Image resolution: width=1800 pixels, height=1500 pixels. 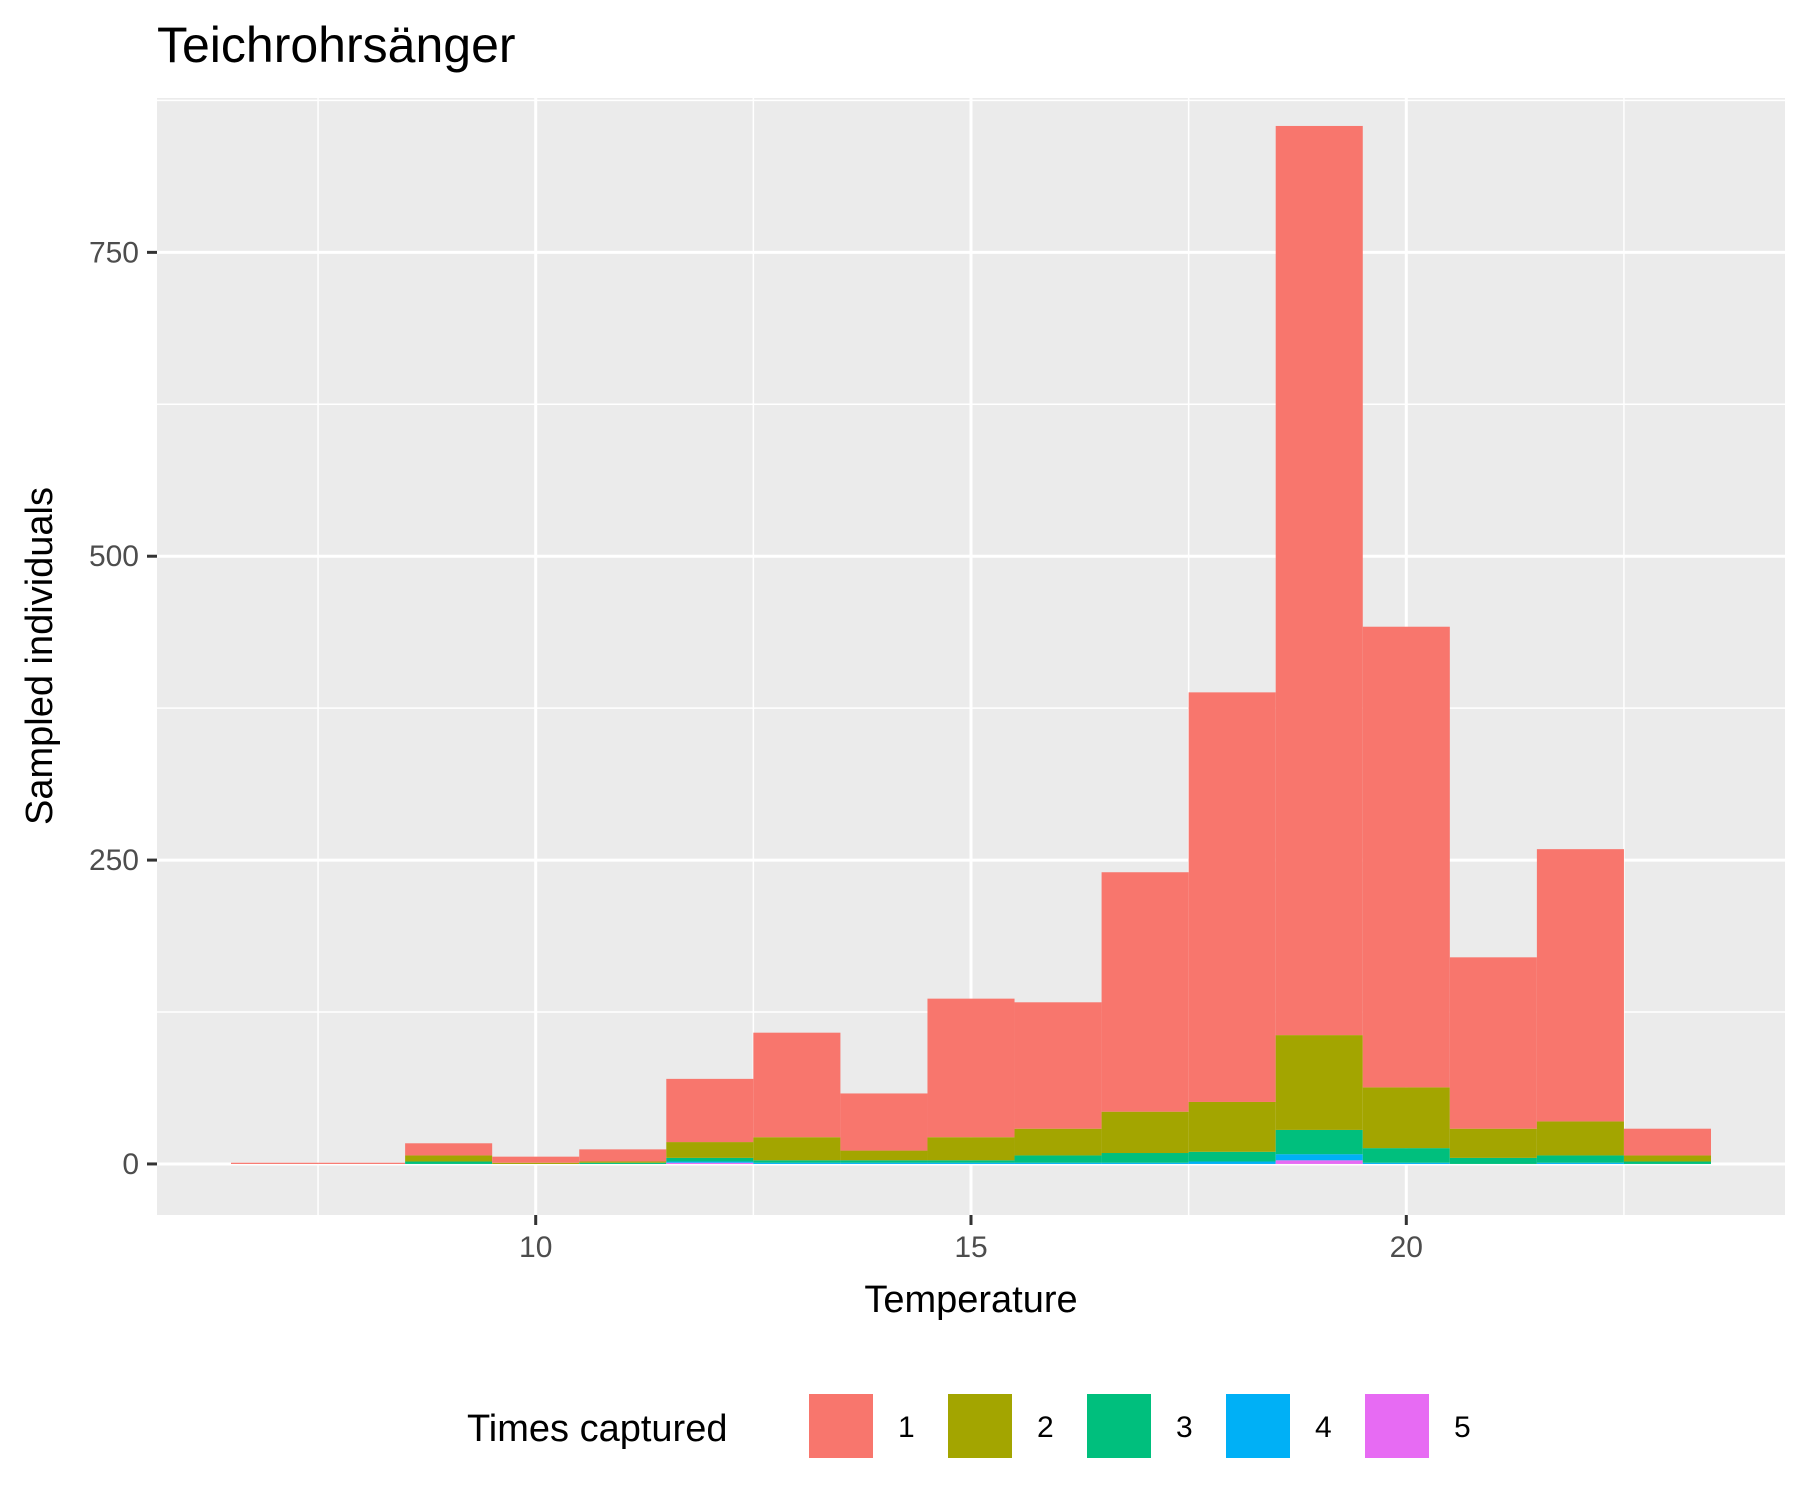 What do you see at coordinates (535, 1247) in the screenshot?
I see `x-tick-label: 10` at bounding box center [535, 1247].